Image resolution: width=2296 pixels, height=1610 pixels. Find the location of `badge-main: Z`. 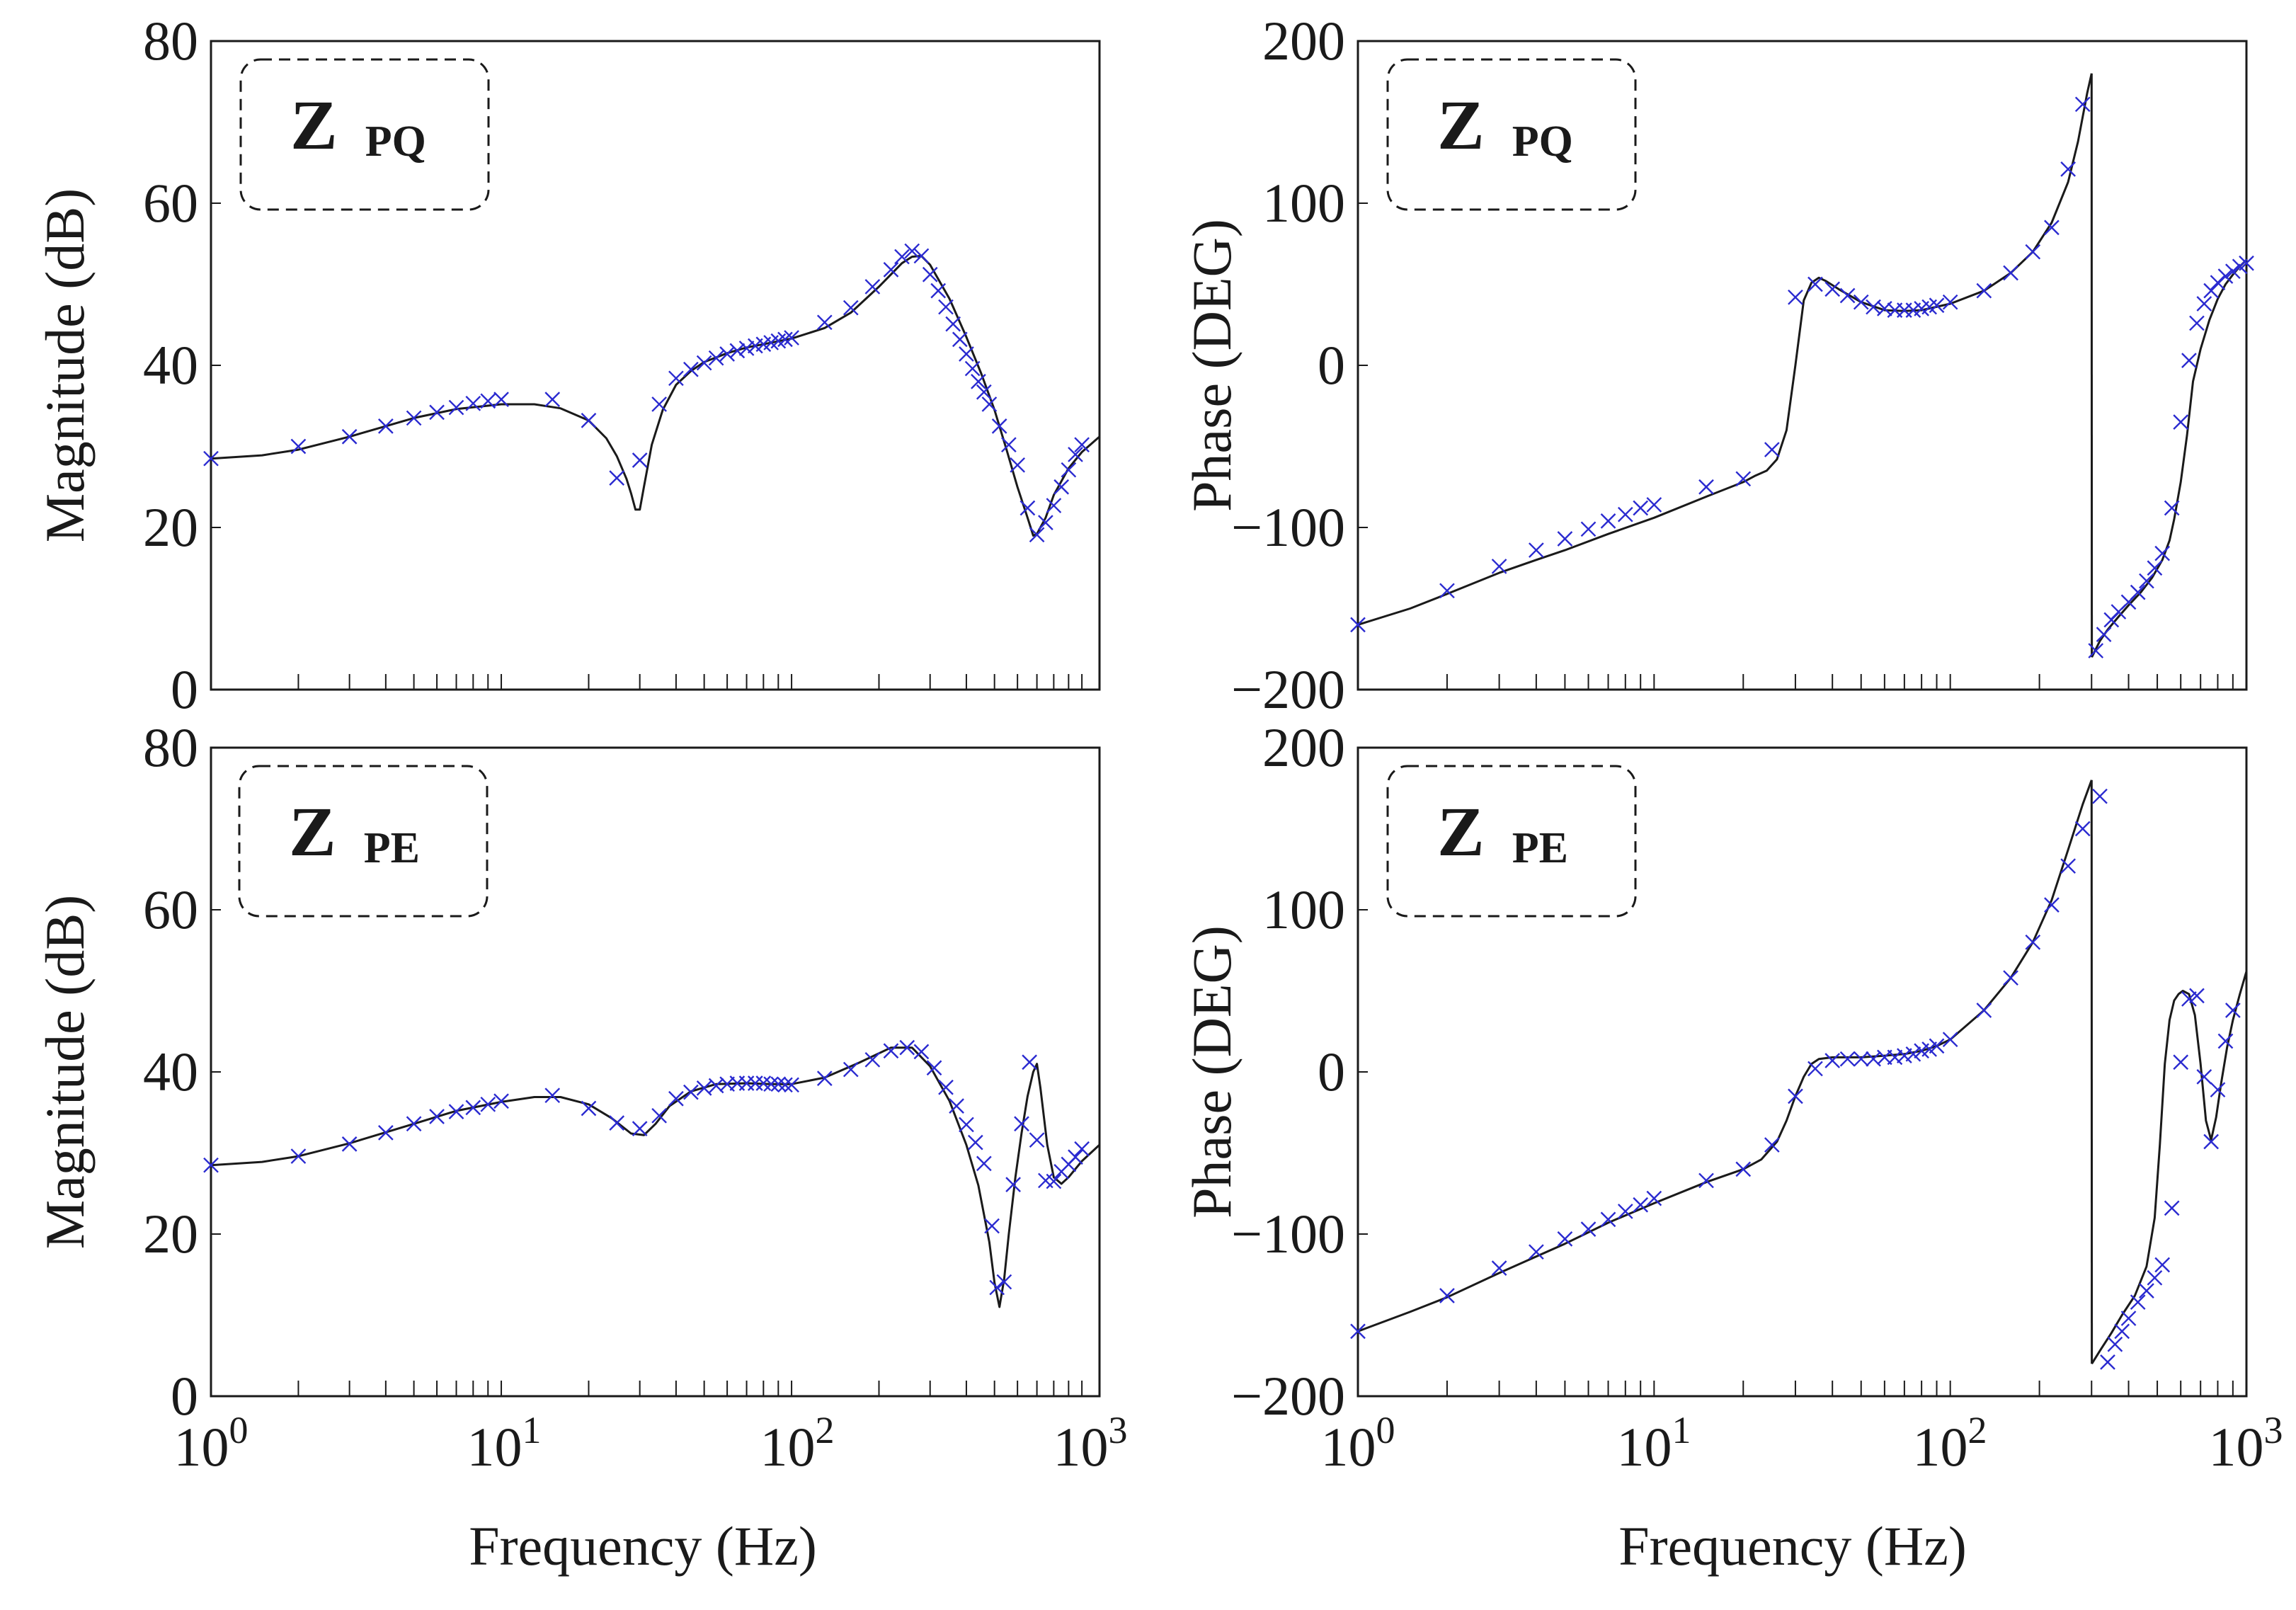

badge-main: Z is located at coordinates (312, 831).